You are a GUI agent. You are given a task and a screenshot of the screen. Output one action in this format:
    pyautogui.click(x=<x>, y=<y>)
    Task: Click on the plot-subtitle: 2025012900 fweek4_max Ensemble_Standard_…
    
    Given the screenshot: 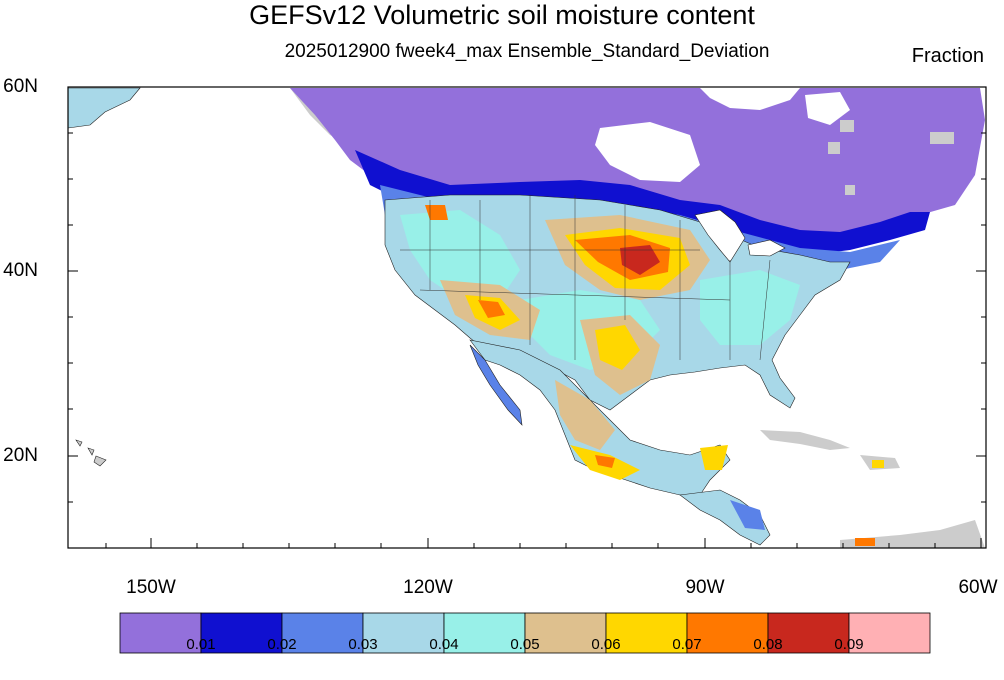 What is the action you would take?
    pyautogui.click(x=527, y=51)
    